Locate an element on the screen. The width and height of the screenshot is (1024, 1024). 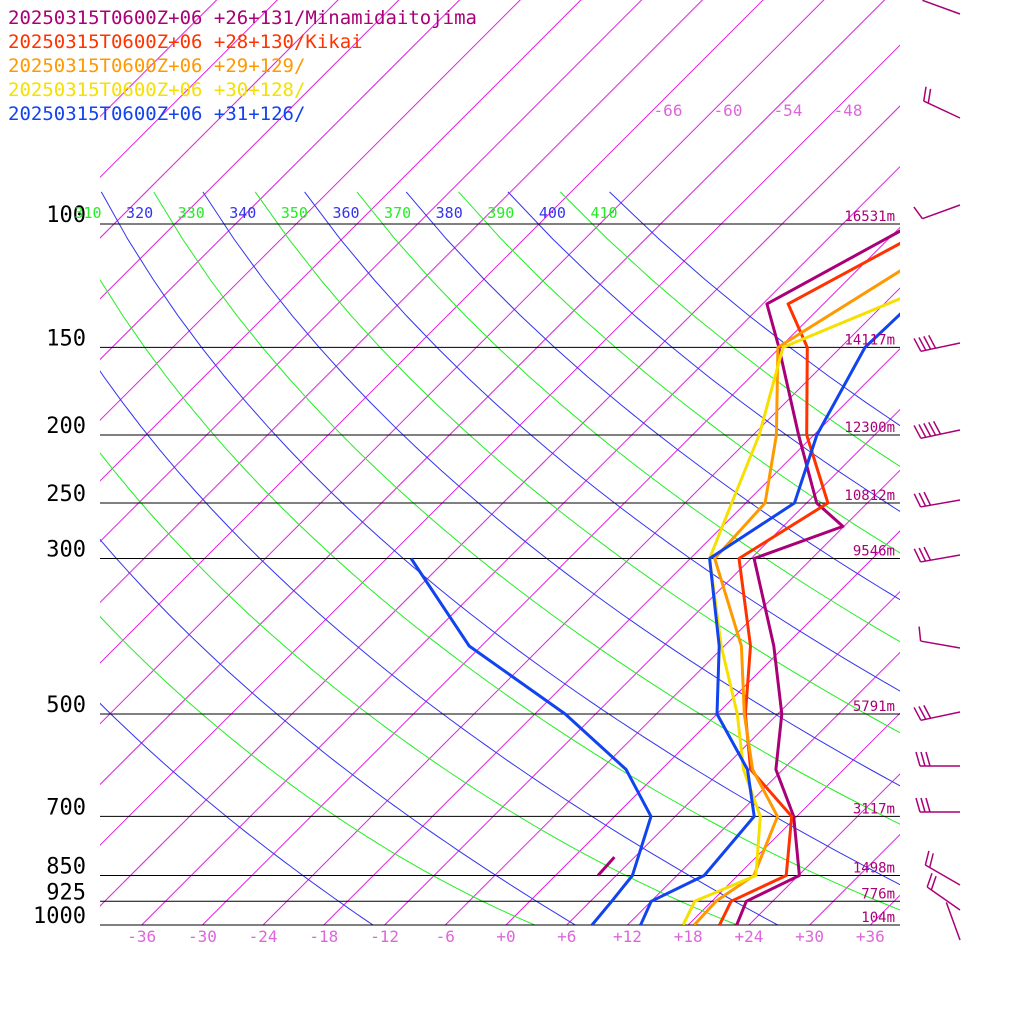
height-label: 14117m is located at coordinates (869, 340).